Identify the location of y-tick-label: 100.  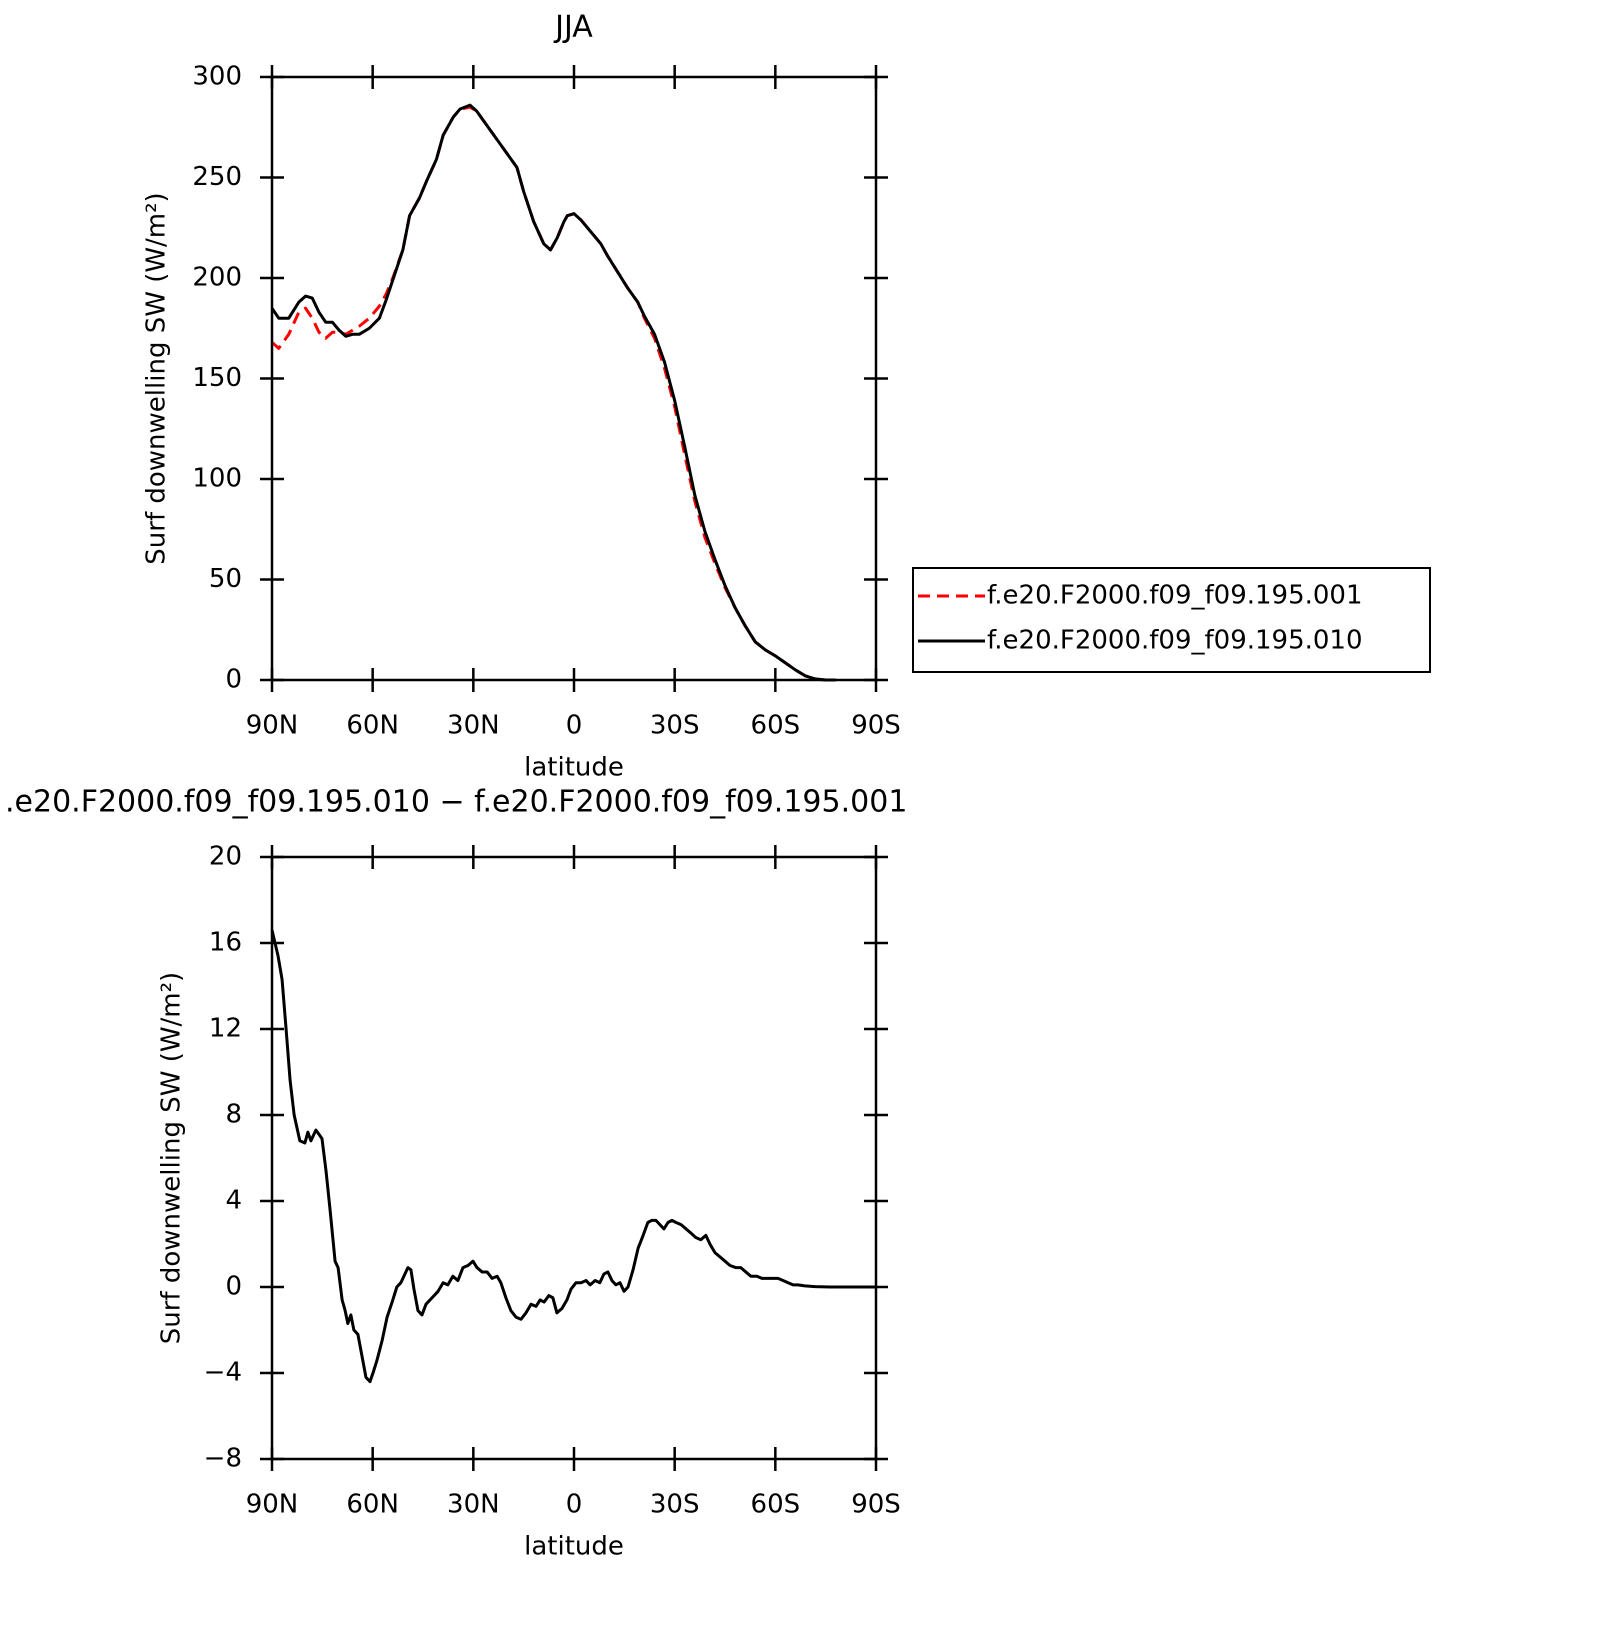
(217, 479).